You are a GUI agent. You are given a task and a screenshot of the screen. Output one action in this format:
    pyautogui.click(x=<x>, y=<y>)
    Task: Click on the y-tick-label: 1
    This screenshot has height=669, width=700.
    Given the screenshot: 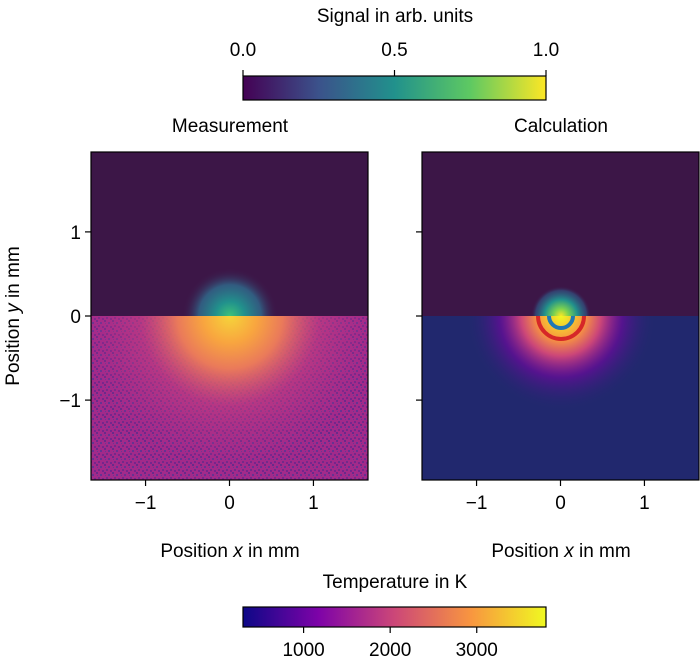 What is the action you would take?
    pyautogui.click(x=75, y=233)
    